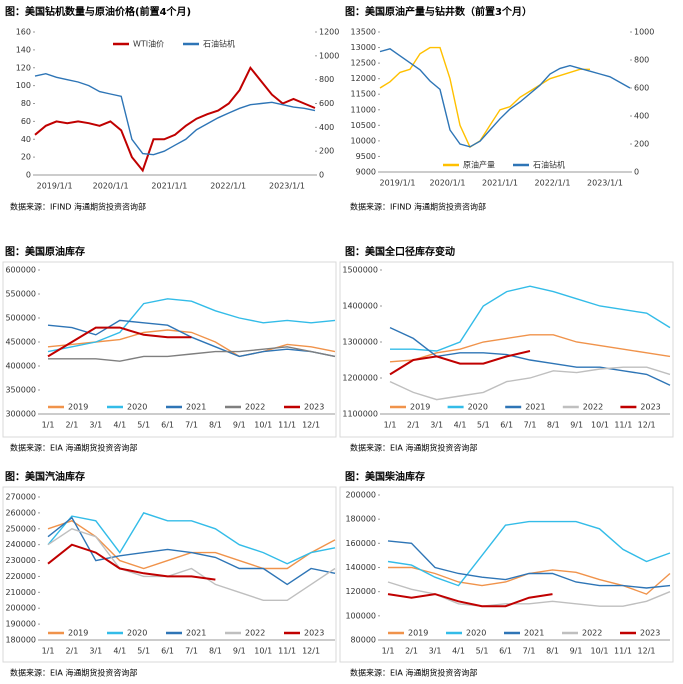 This screenshot has width=683, height=684. Describe the element at coordinates (363, 78) in the screenshot. I see `y-tick-label: 12000` at that location.